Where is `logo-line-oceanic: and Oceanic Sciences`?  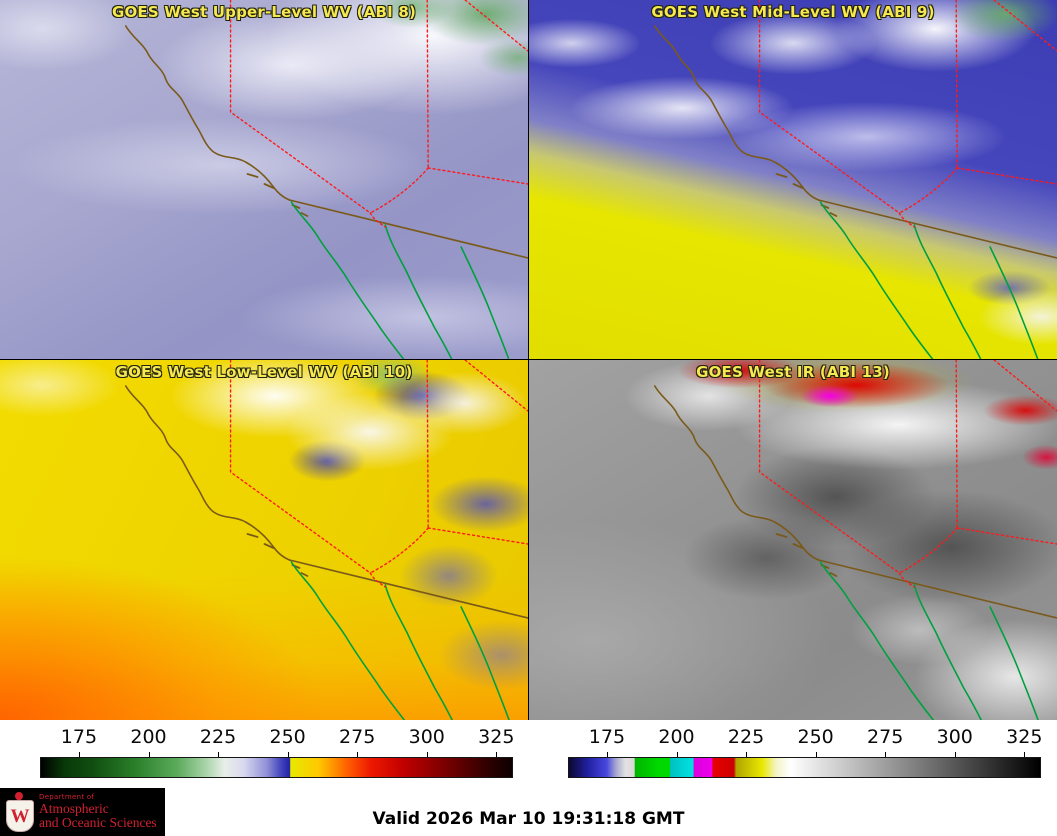 logo-line-oceanic: and Oceanic Sciences is located at coordinates (98, 822).